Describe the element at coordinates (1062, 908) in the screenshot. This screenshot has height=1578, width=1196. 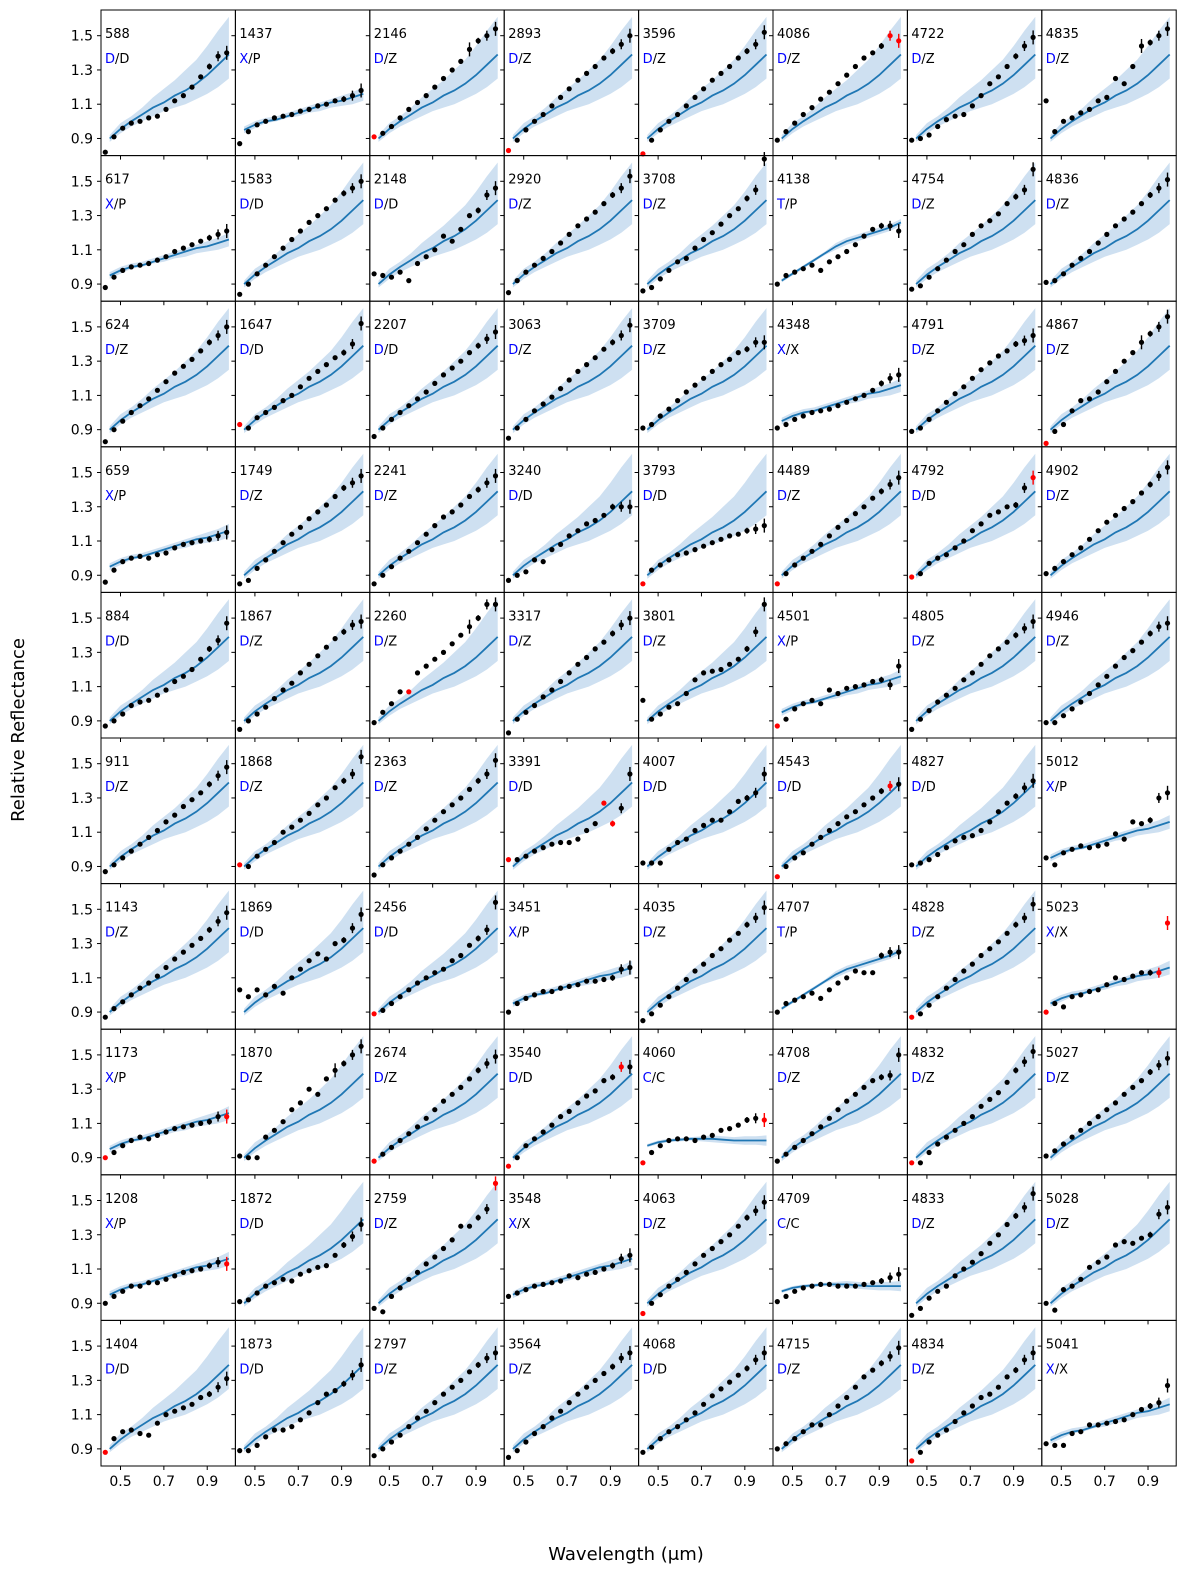
I see `panel-id: 5023` at that location.